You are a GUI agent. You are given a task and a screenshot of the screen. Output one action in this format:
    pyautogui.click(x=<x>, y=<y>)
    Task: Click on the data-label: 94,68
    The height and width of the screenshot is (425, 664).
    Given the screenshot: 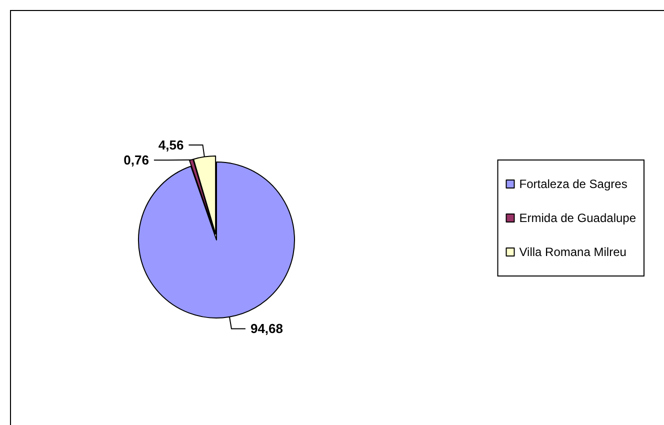 What is the action you would take?
    pyautogui.click(x=267, y=328)
    